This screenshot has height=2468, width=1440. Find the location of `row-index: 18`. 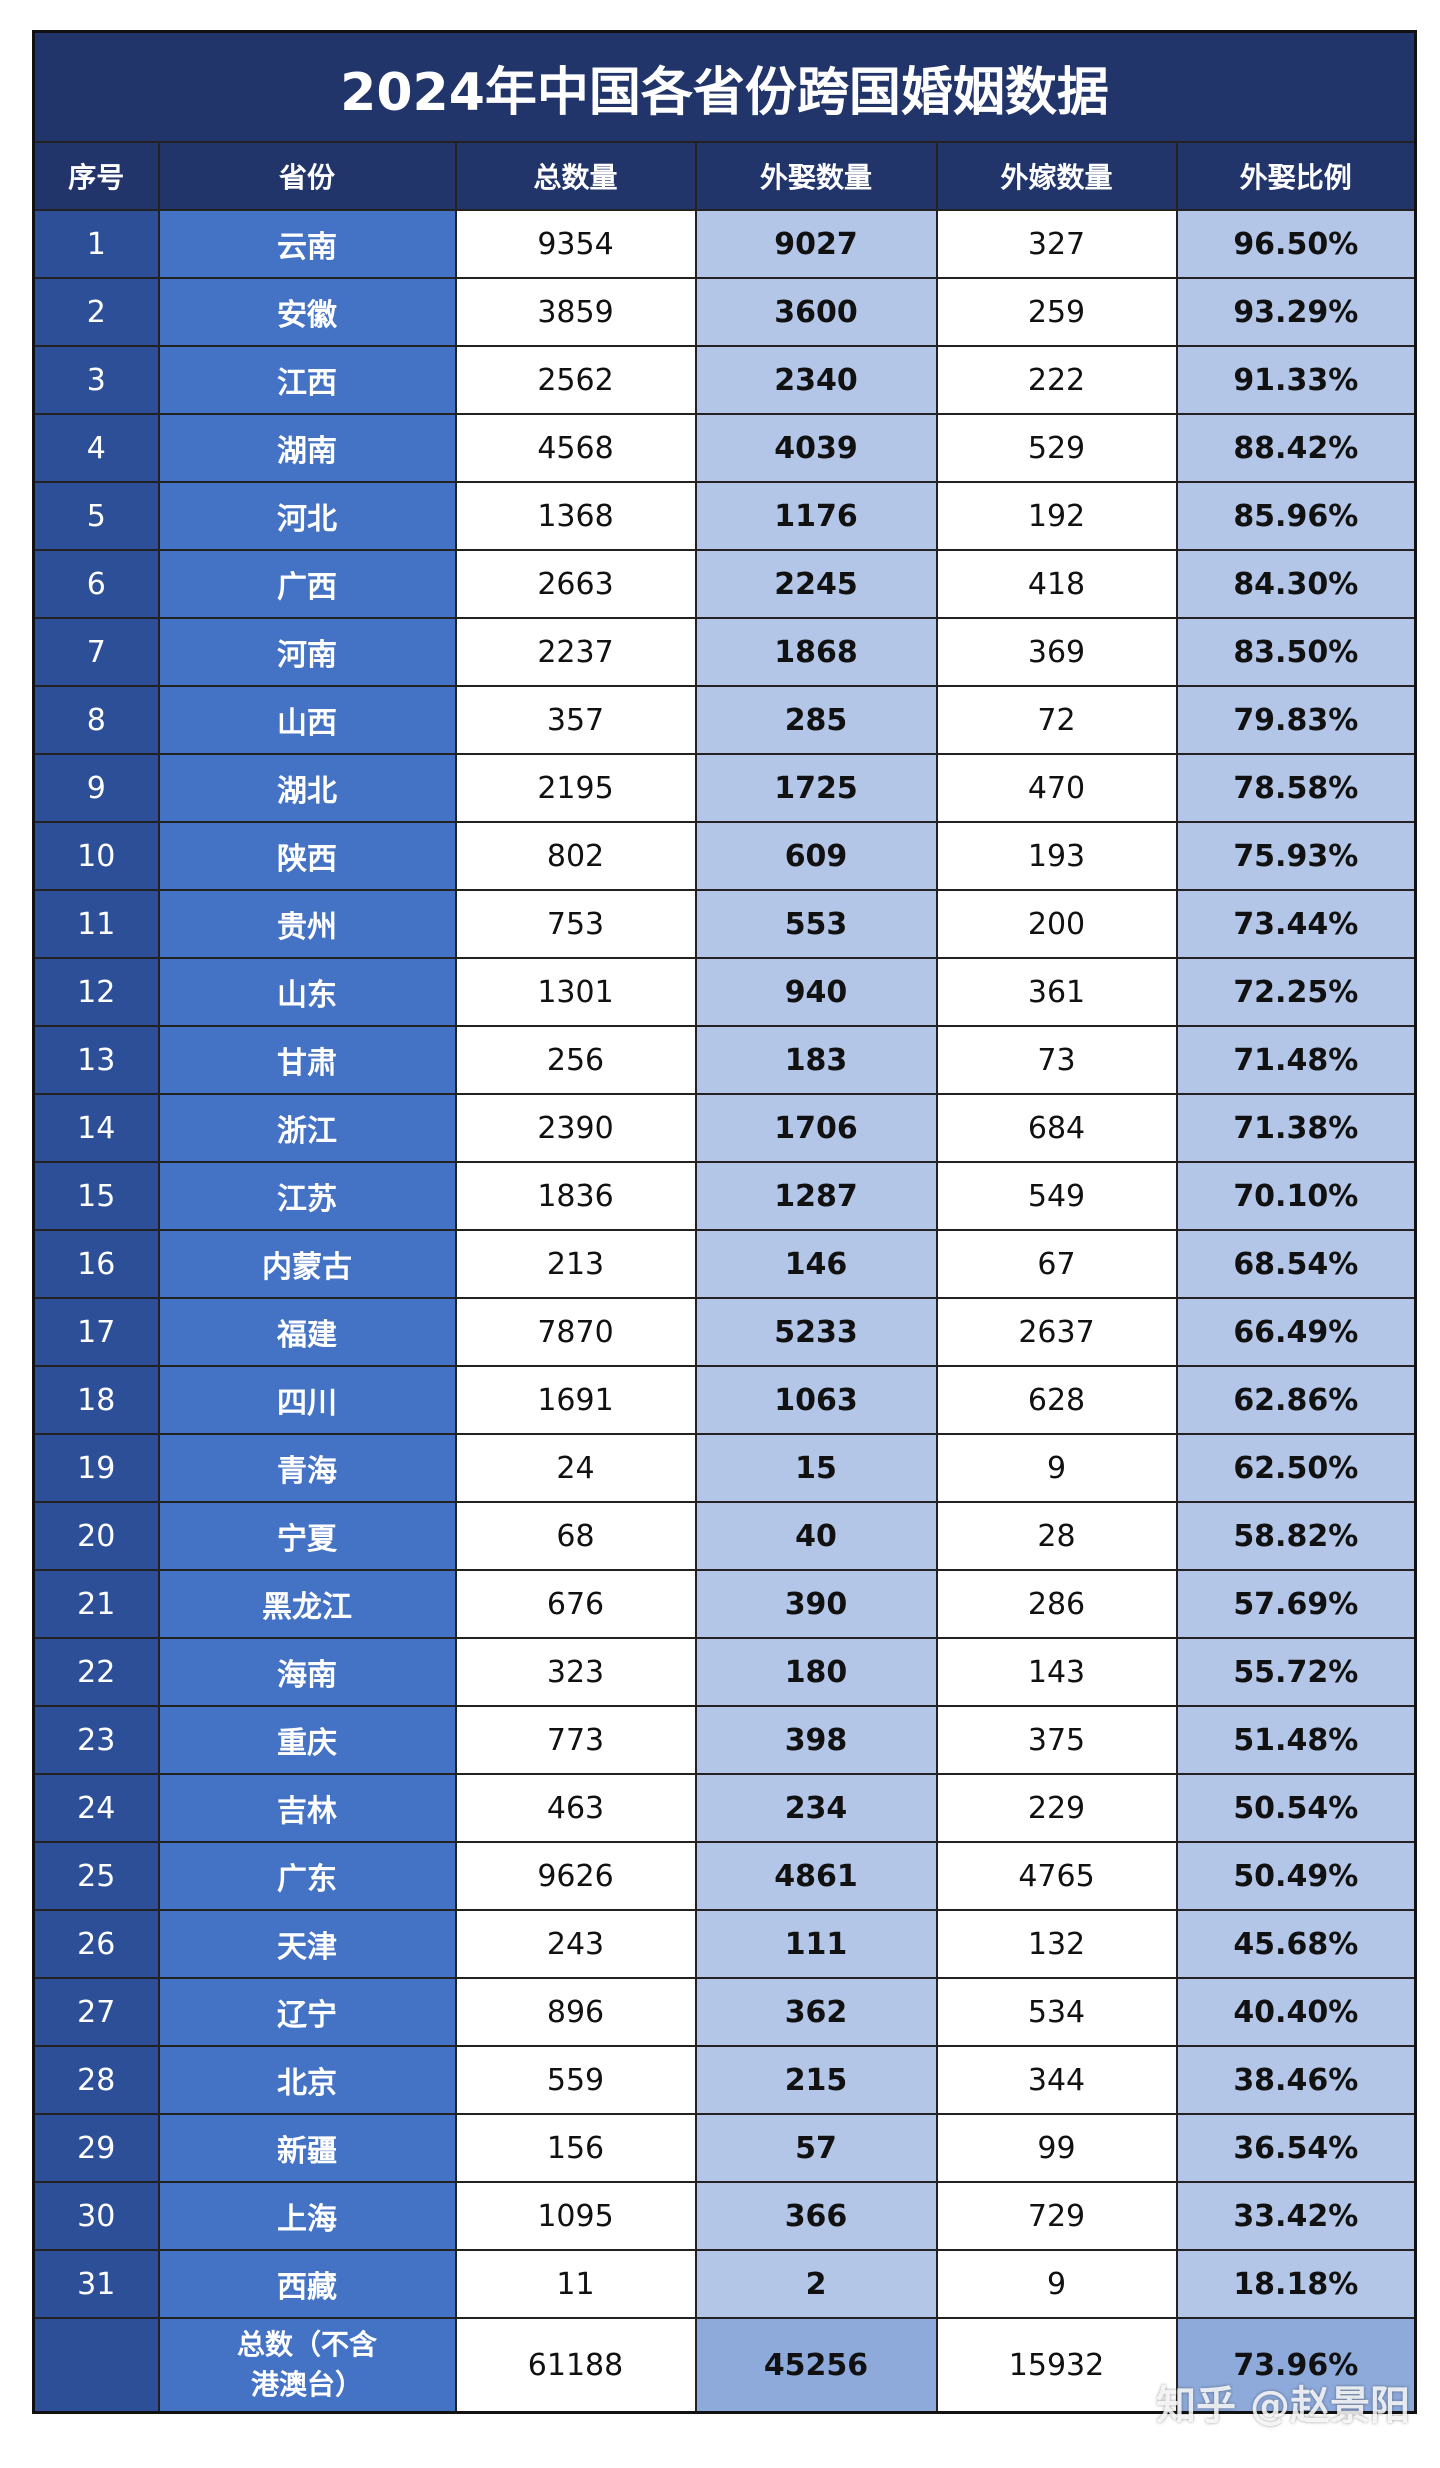

row-index: 18 is located at coordinates (96, 1400).